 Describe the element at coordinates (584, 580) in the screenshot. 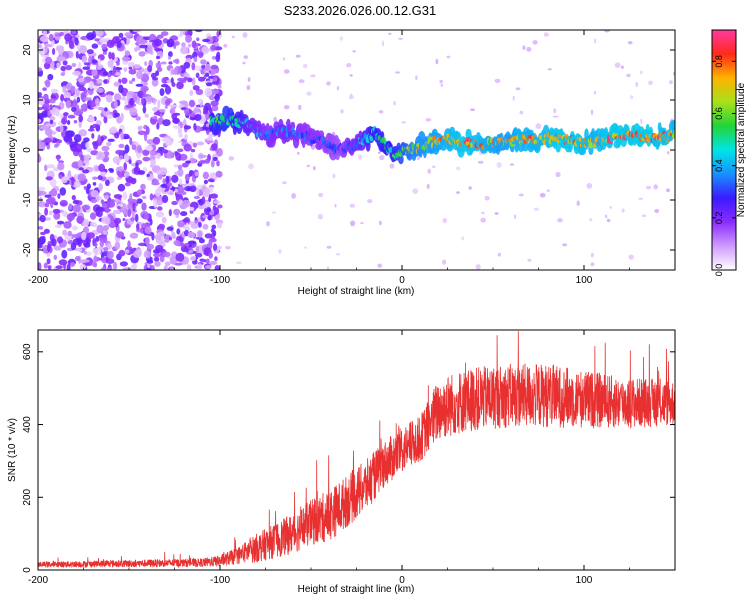

I see `x-tick-label: 100` at that location.